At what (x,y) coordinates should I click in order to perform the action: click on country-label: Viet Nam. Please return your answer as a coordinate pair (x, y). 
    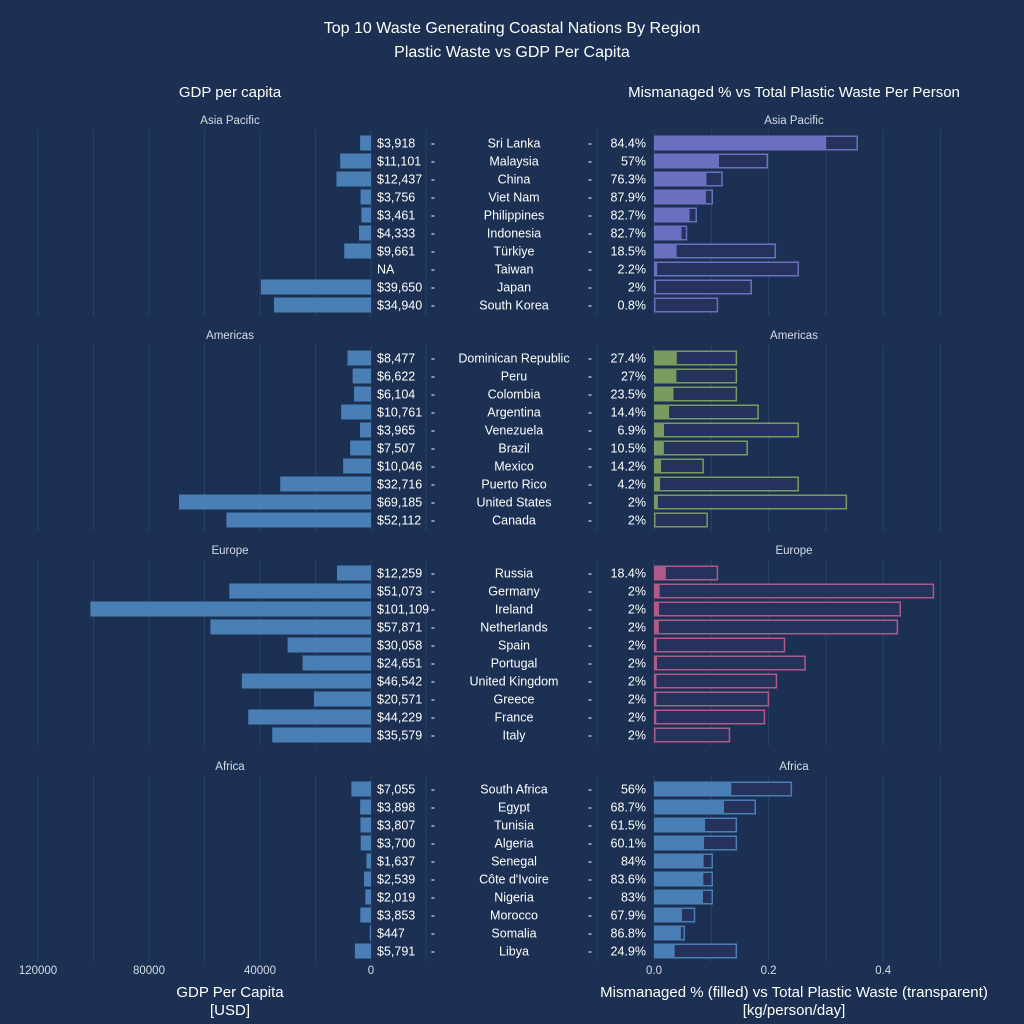
    Looking at the image, I should click on (513, 198).